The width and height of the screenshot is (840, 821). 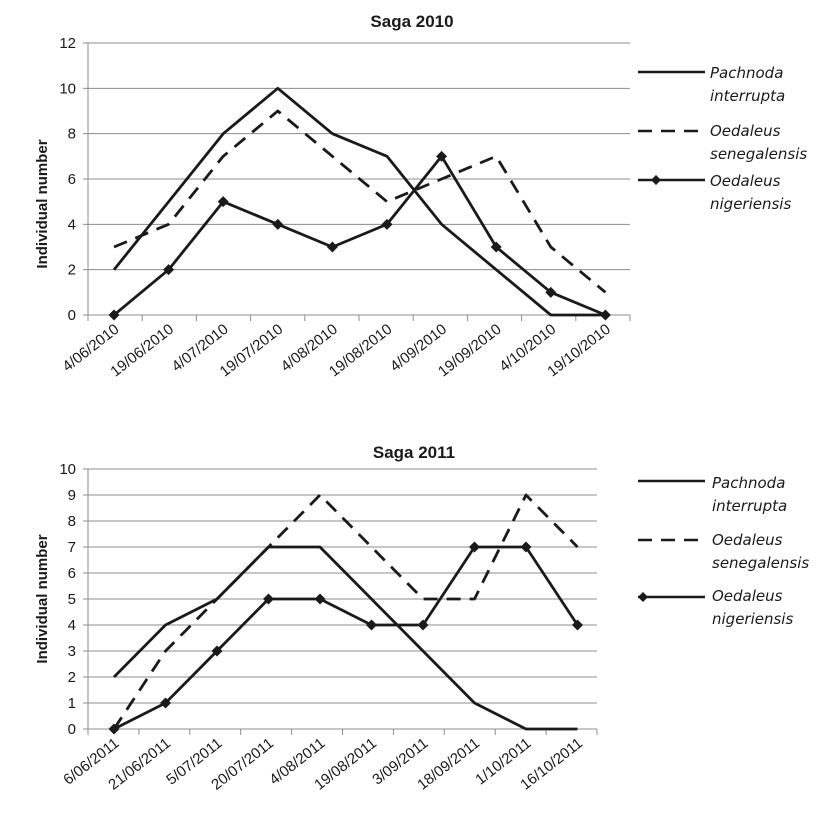 What do you see at coordinates (67, 43) in the screenshot?
I see `y-tick-label: 12` at bounding box center [67, 43].